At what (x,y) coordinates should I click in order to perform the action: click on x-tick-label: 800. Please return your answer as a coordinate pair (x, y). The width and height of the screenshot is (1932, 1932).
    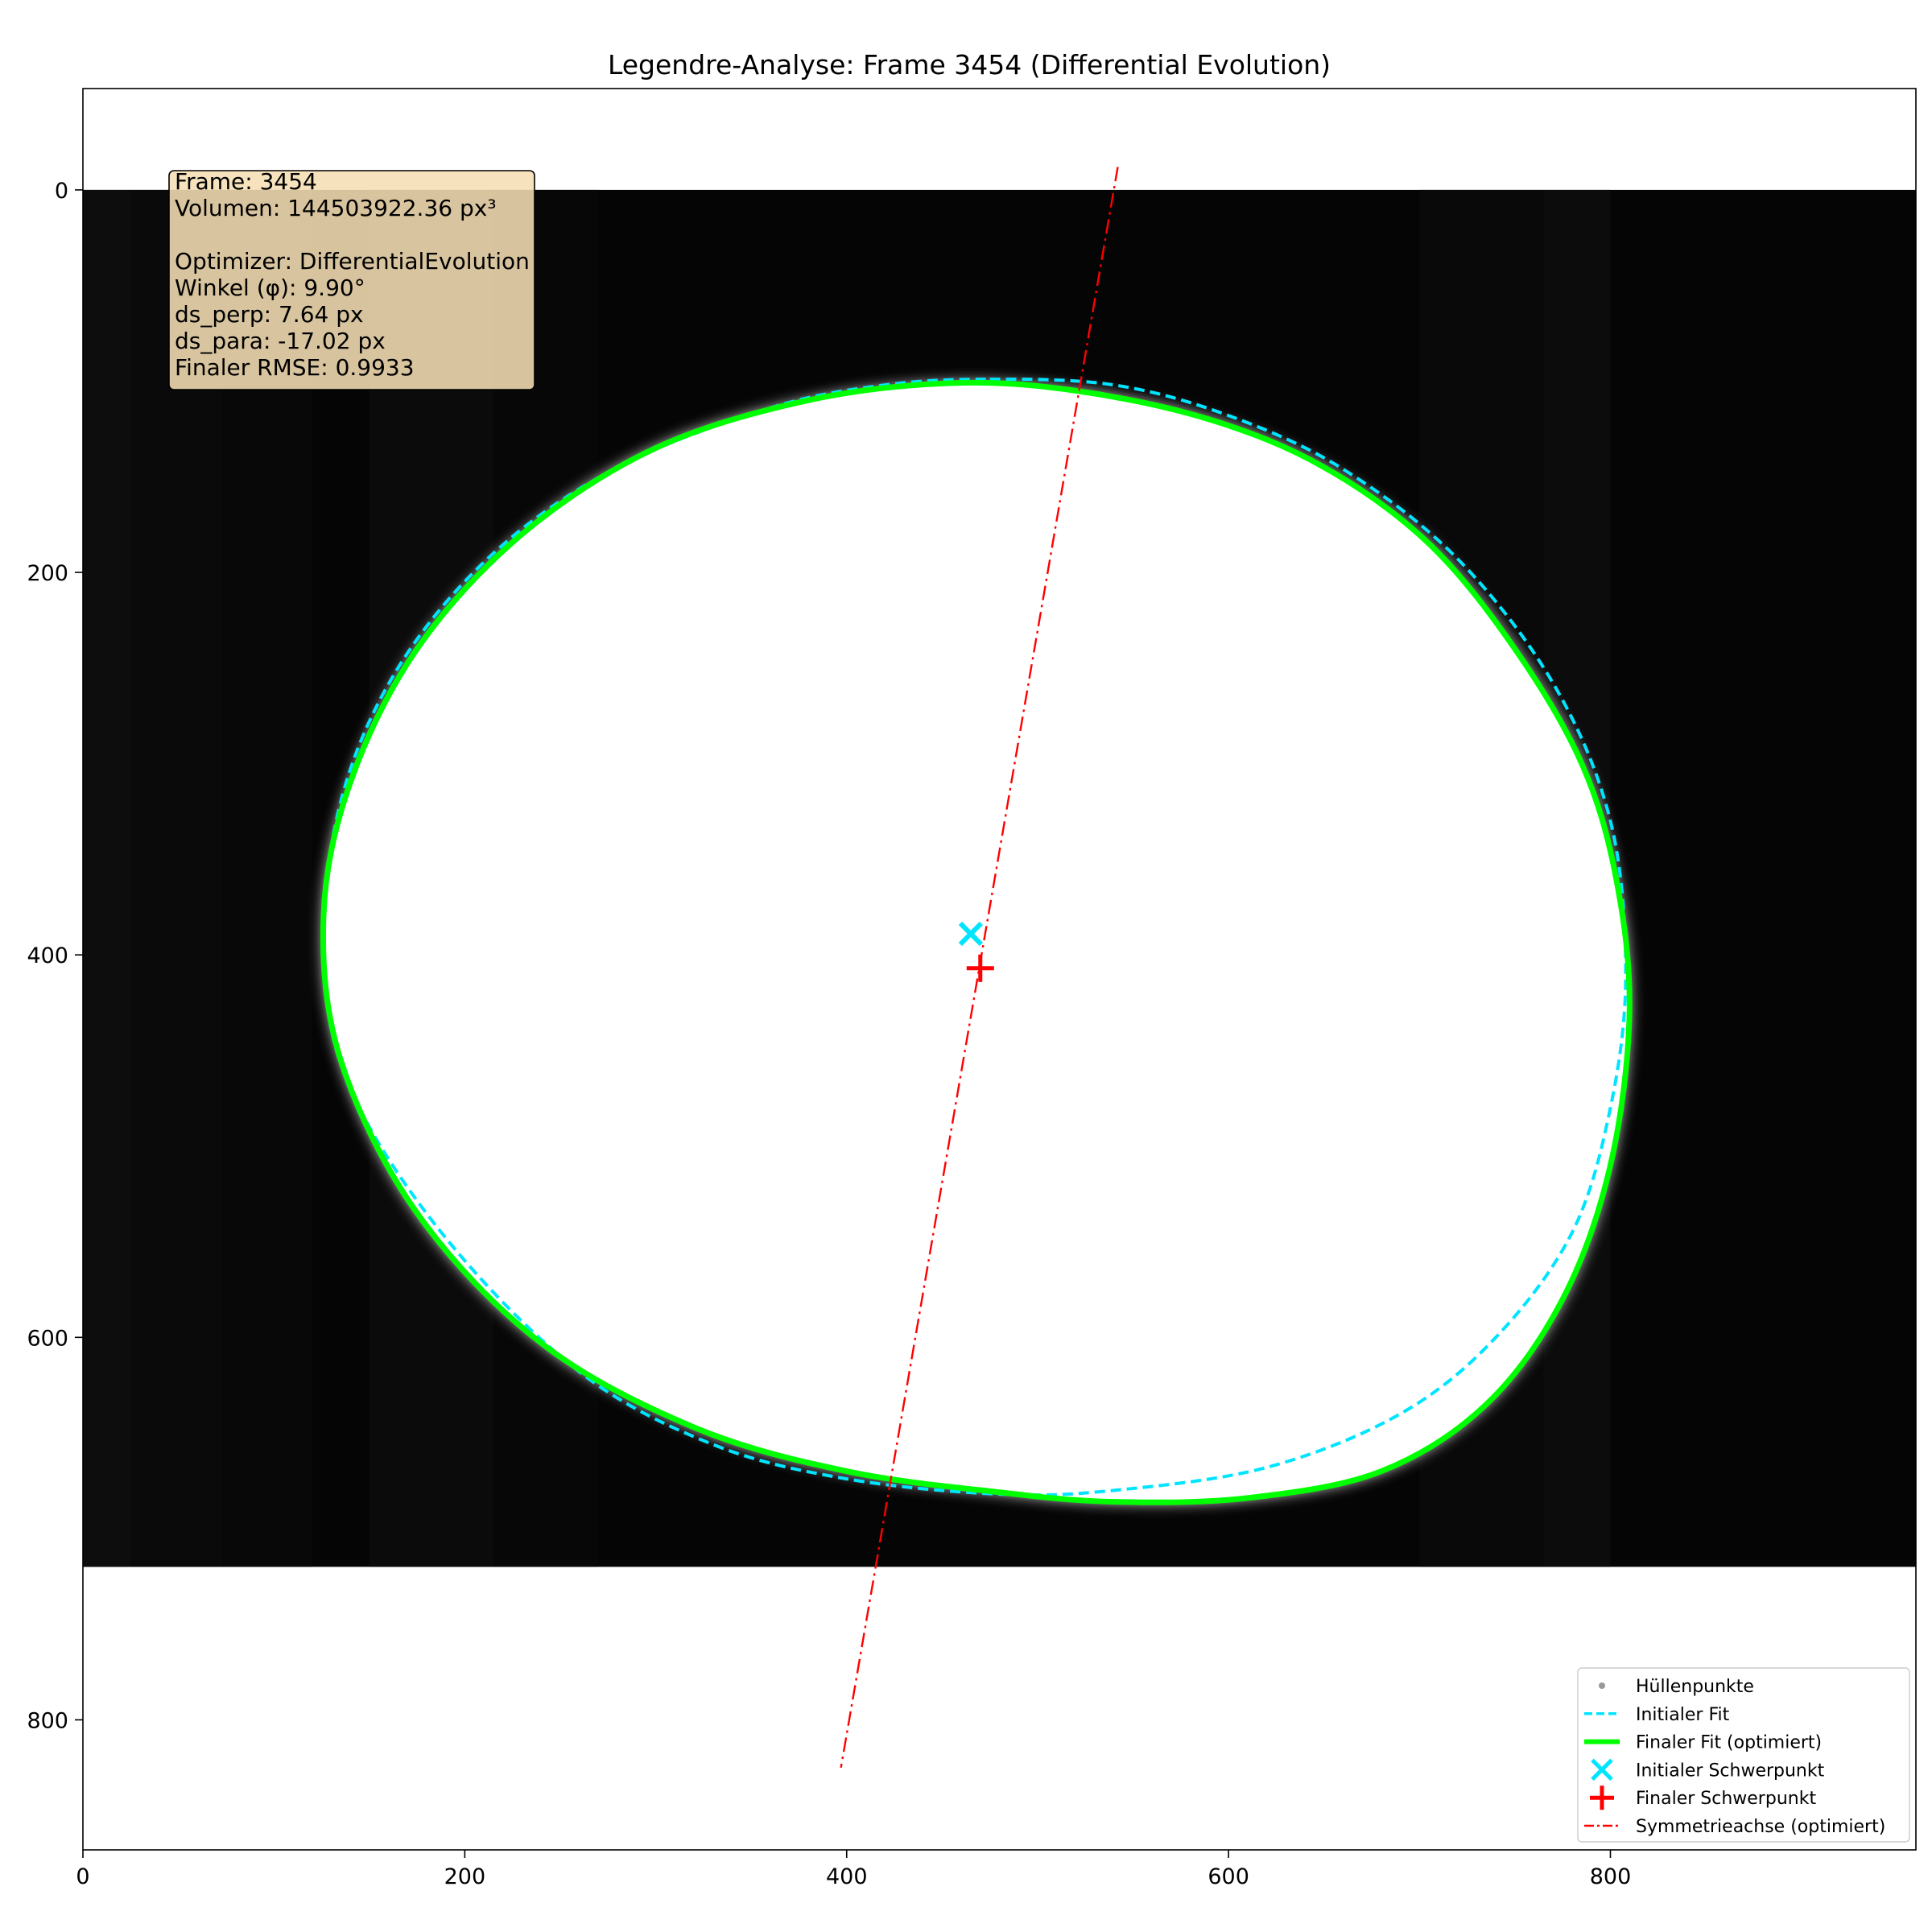
    Looking at the image, I should click on (1611, 1876).